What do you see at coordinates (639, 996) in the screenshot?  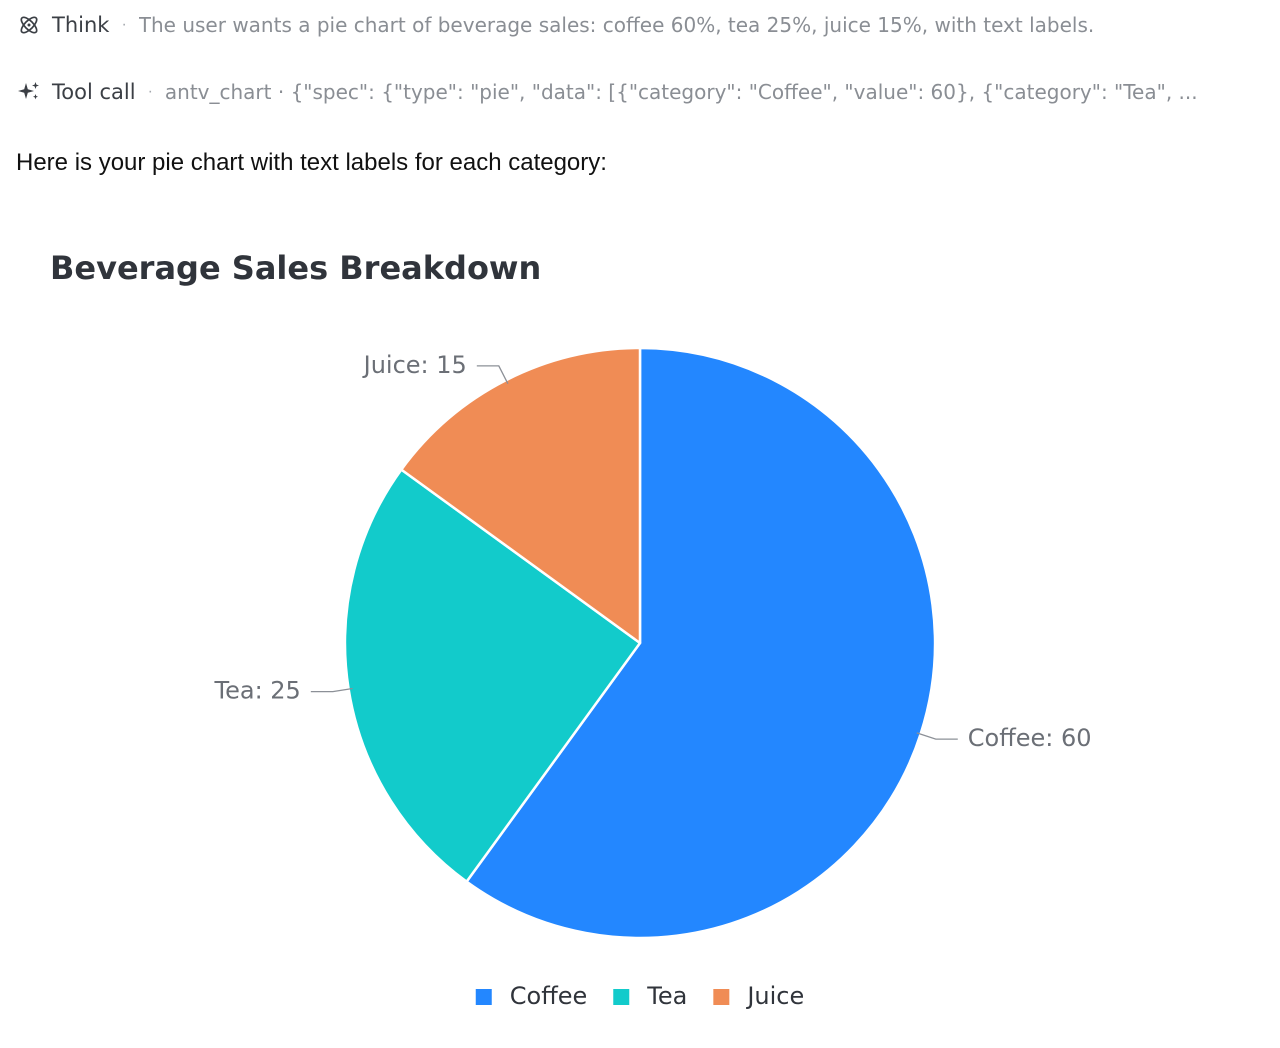 I see `chart-legend: Coffee Tea Juice` at bounding box center [639, 996].